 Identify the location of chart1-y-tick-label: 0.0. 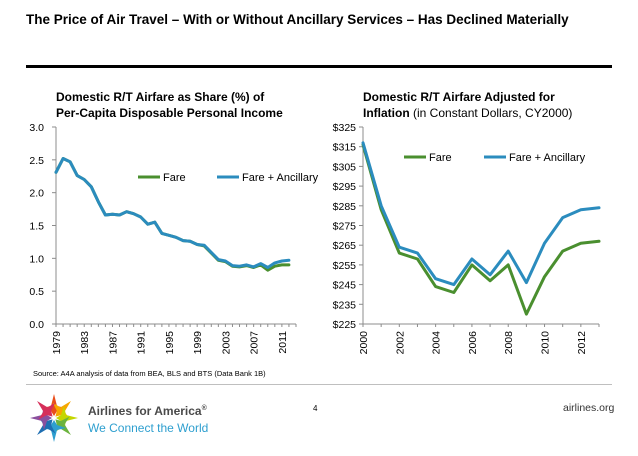
(36, 325).